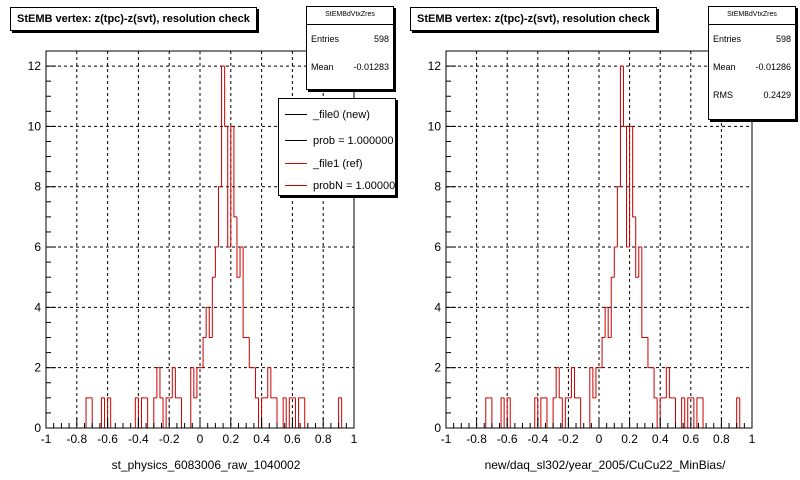 The image size is (800, 480). I want to click on x-tick-label: 0.6, so click(292, 439).